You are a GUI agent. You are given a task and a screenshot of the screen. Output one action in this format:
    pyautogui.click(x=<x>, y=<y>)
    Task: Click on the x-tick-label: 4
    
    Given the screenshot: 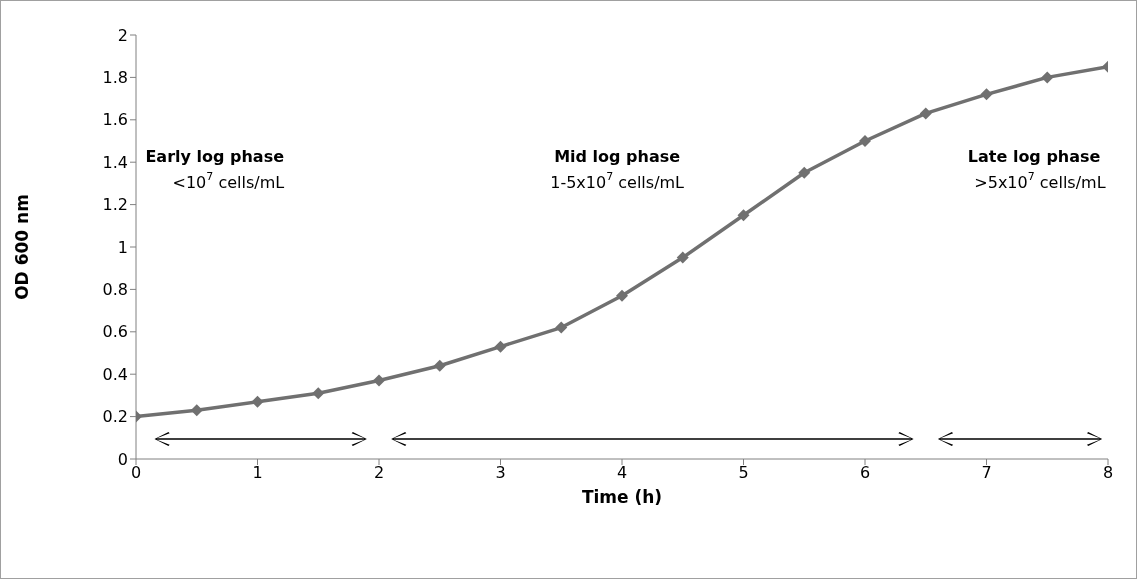 What is the action you would take?
    pyautogui.click(x=622, y=473)
    